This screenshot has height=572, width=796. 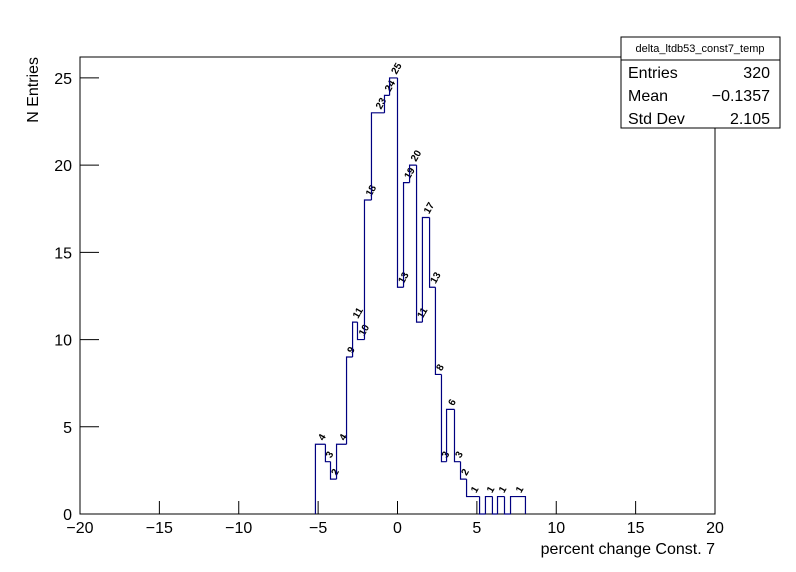 I want to click on stats-key: Std Dev, so click(x=656, y=119).